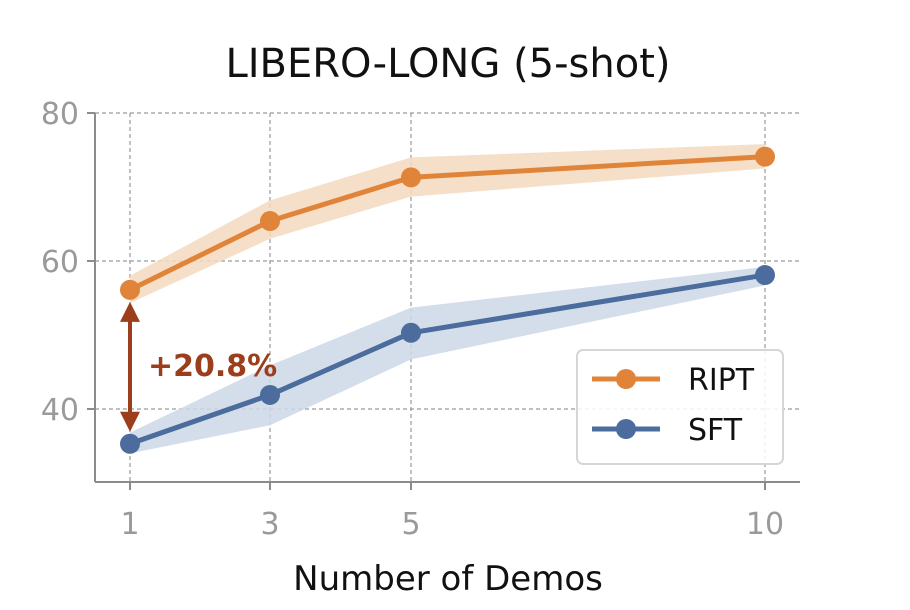  Describe the element at coordinates (129, 524) in the screenshot. I see `x-tick-label: 1` at that location.